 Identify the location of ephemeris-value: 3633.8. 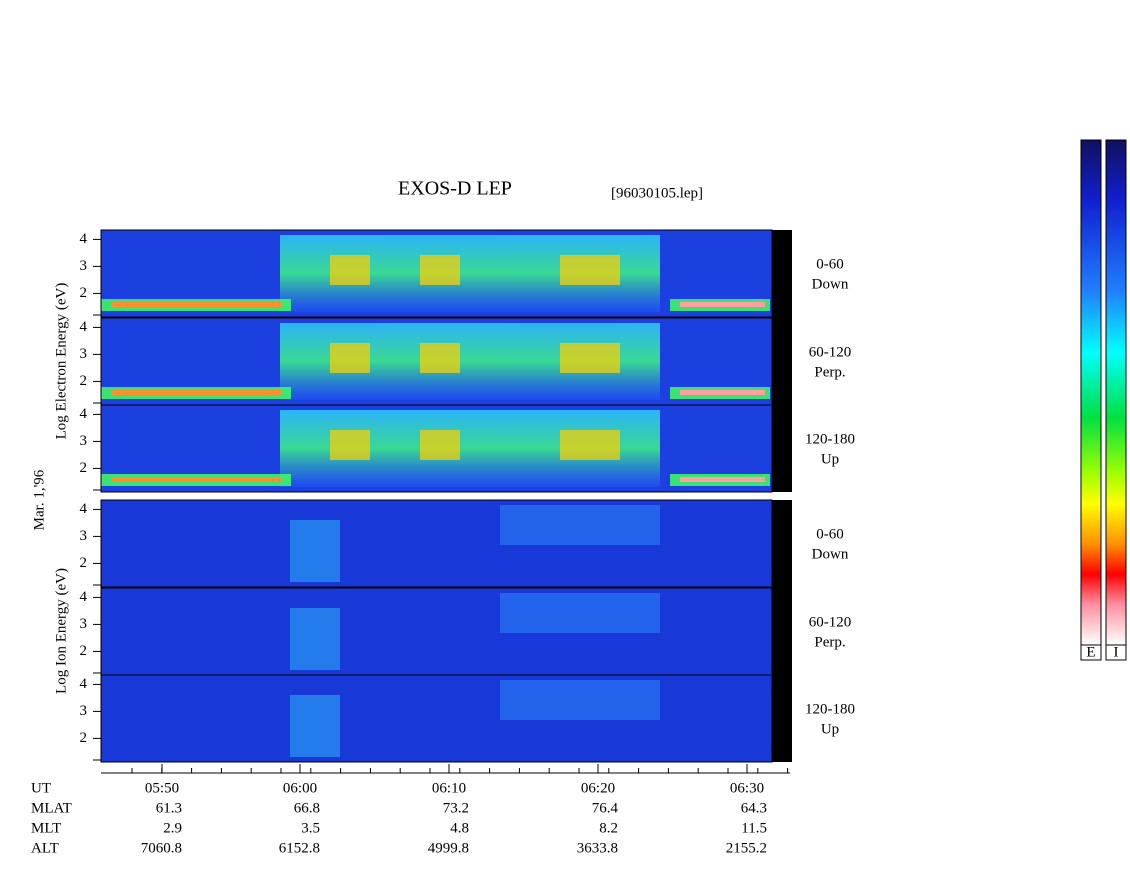
(597, 848).